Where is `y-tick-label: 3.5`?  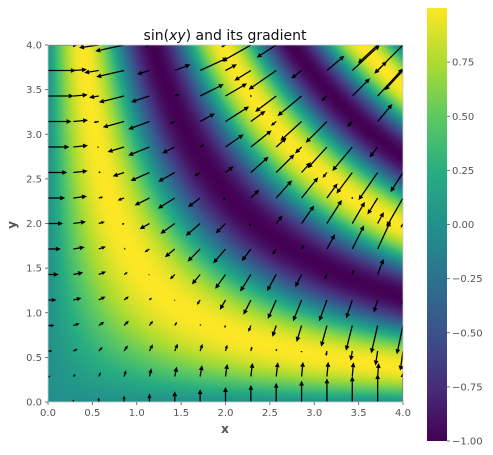
y-tick-label: 3.5 is located at coordinates (34, 90).